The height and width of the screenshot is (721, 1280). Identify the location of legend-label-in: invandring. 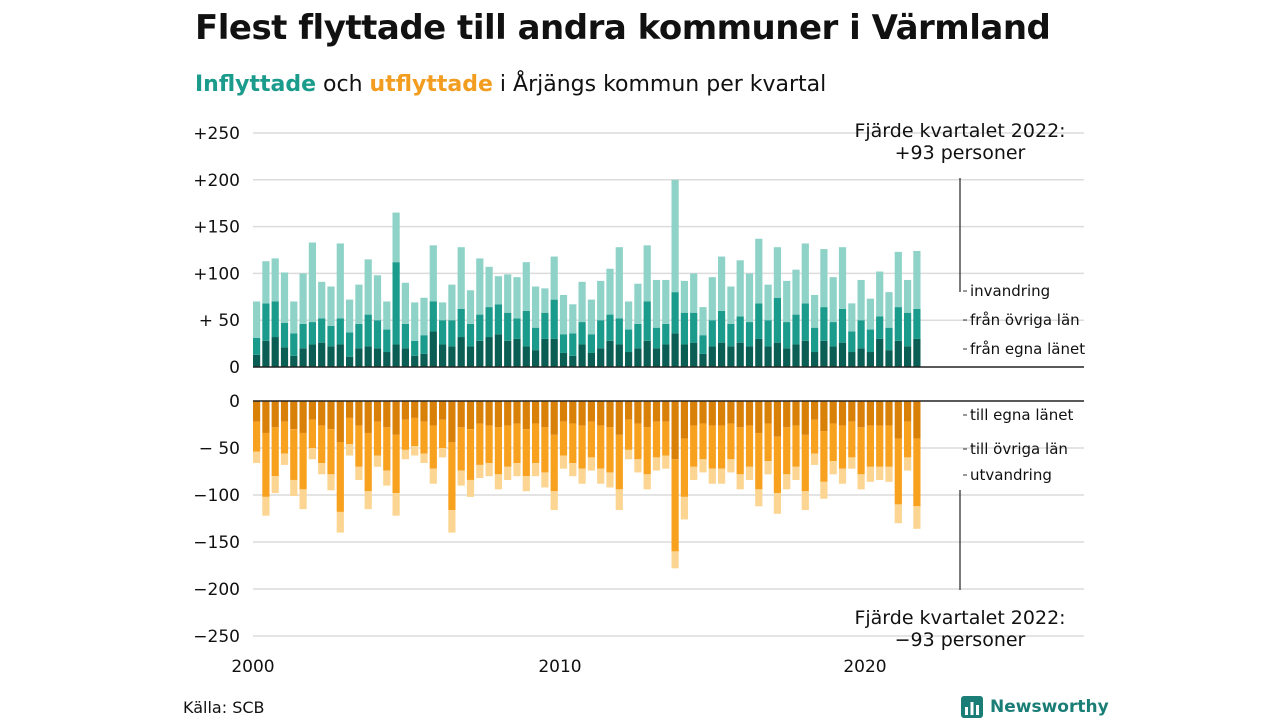
(1010, 291).